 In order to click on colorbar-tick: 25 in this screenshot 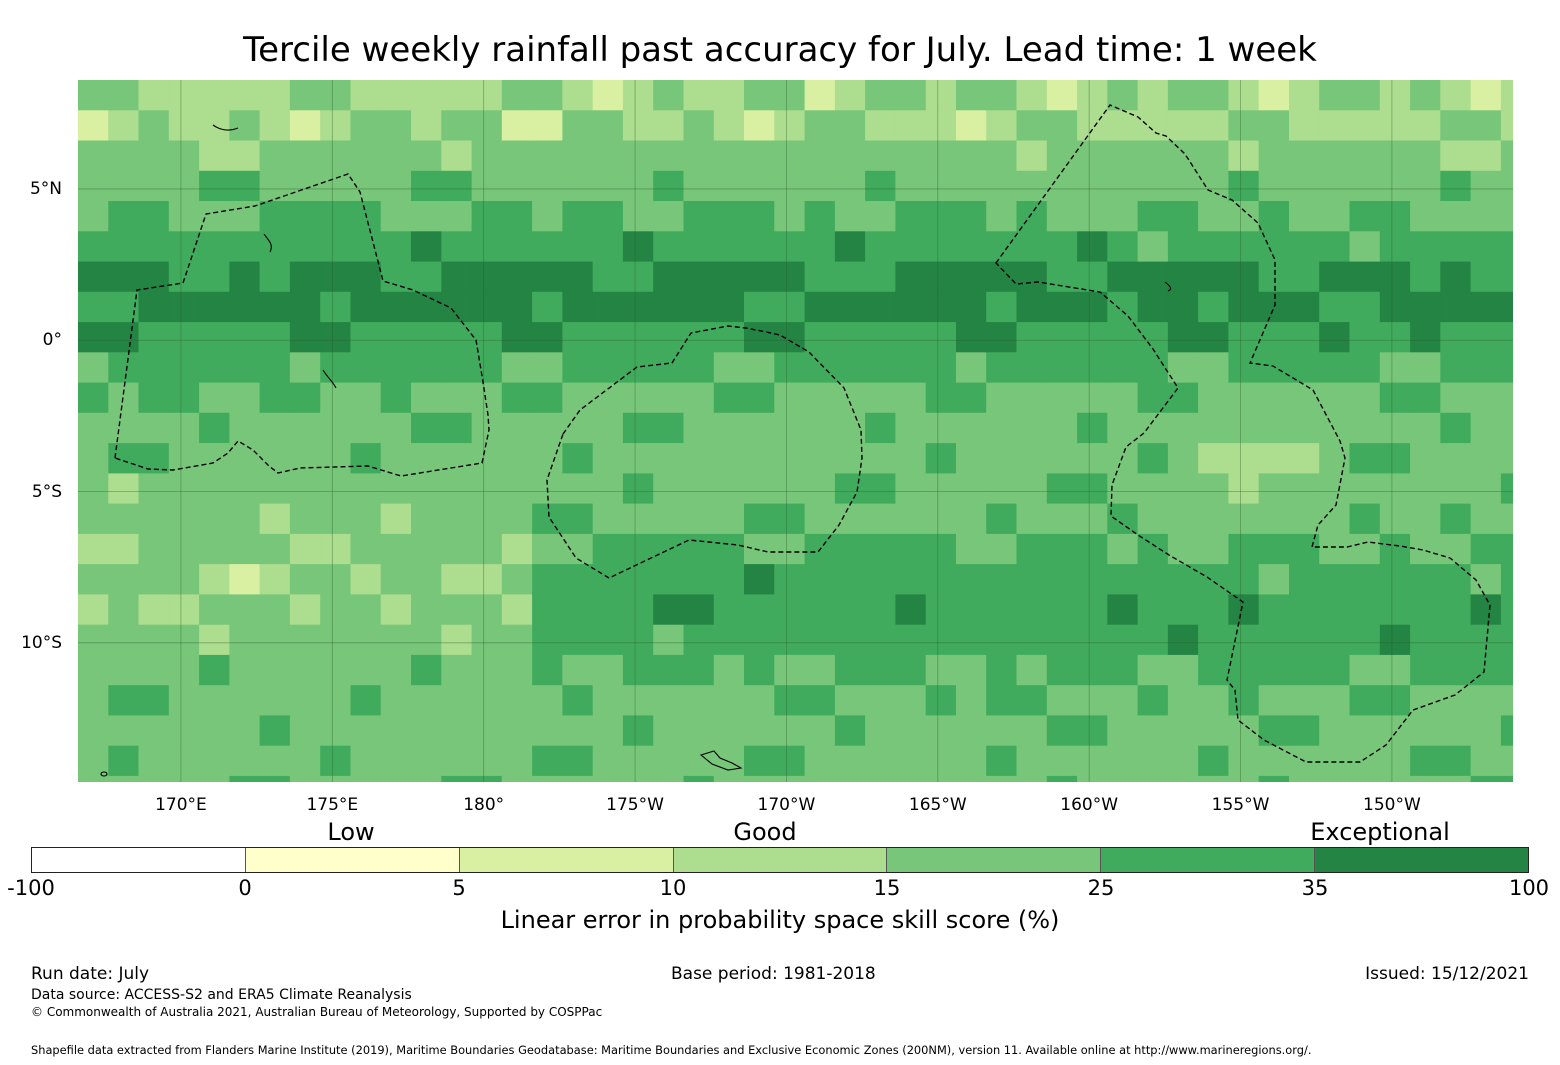, I will do `click(1101, 888)`.